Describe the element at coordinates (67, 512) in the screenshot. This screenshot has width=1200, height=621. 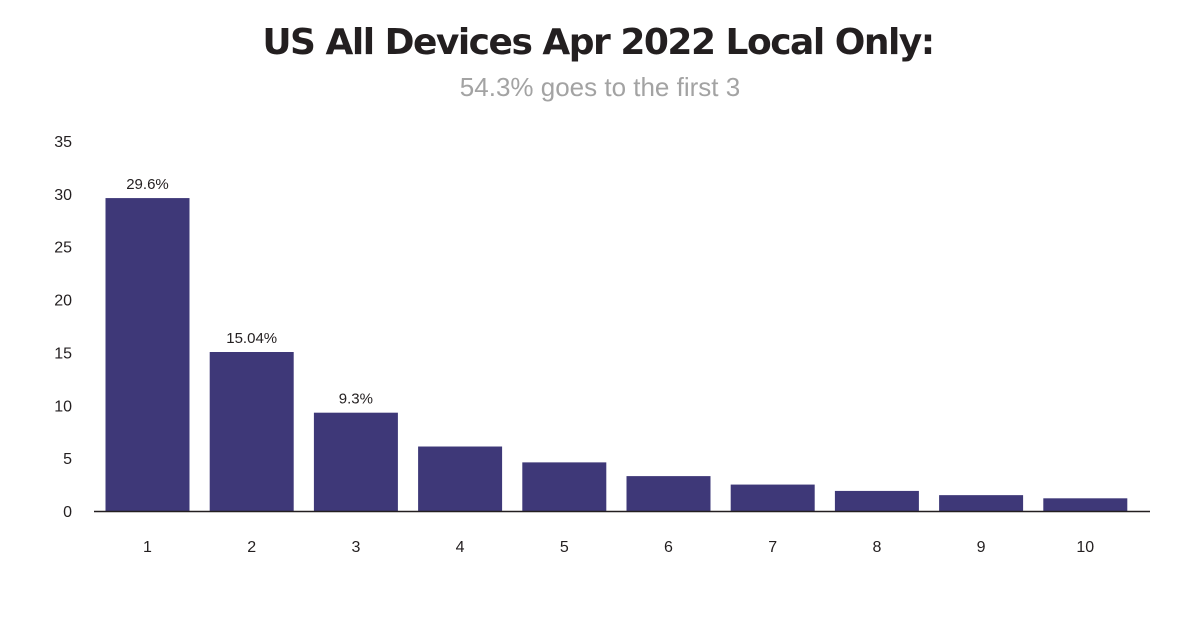
I see `y-tick-label: 0` at that location.